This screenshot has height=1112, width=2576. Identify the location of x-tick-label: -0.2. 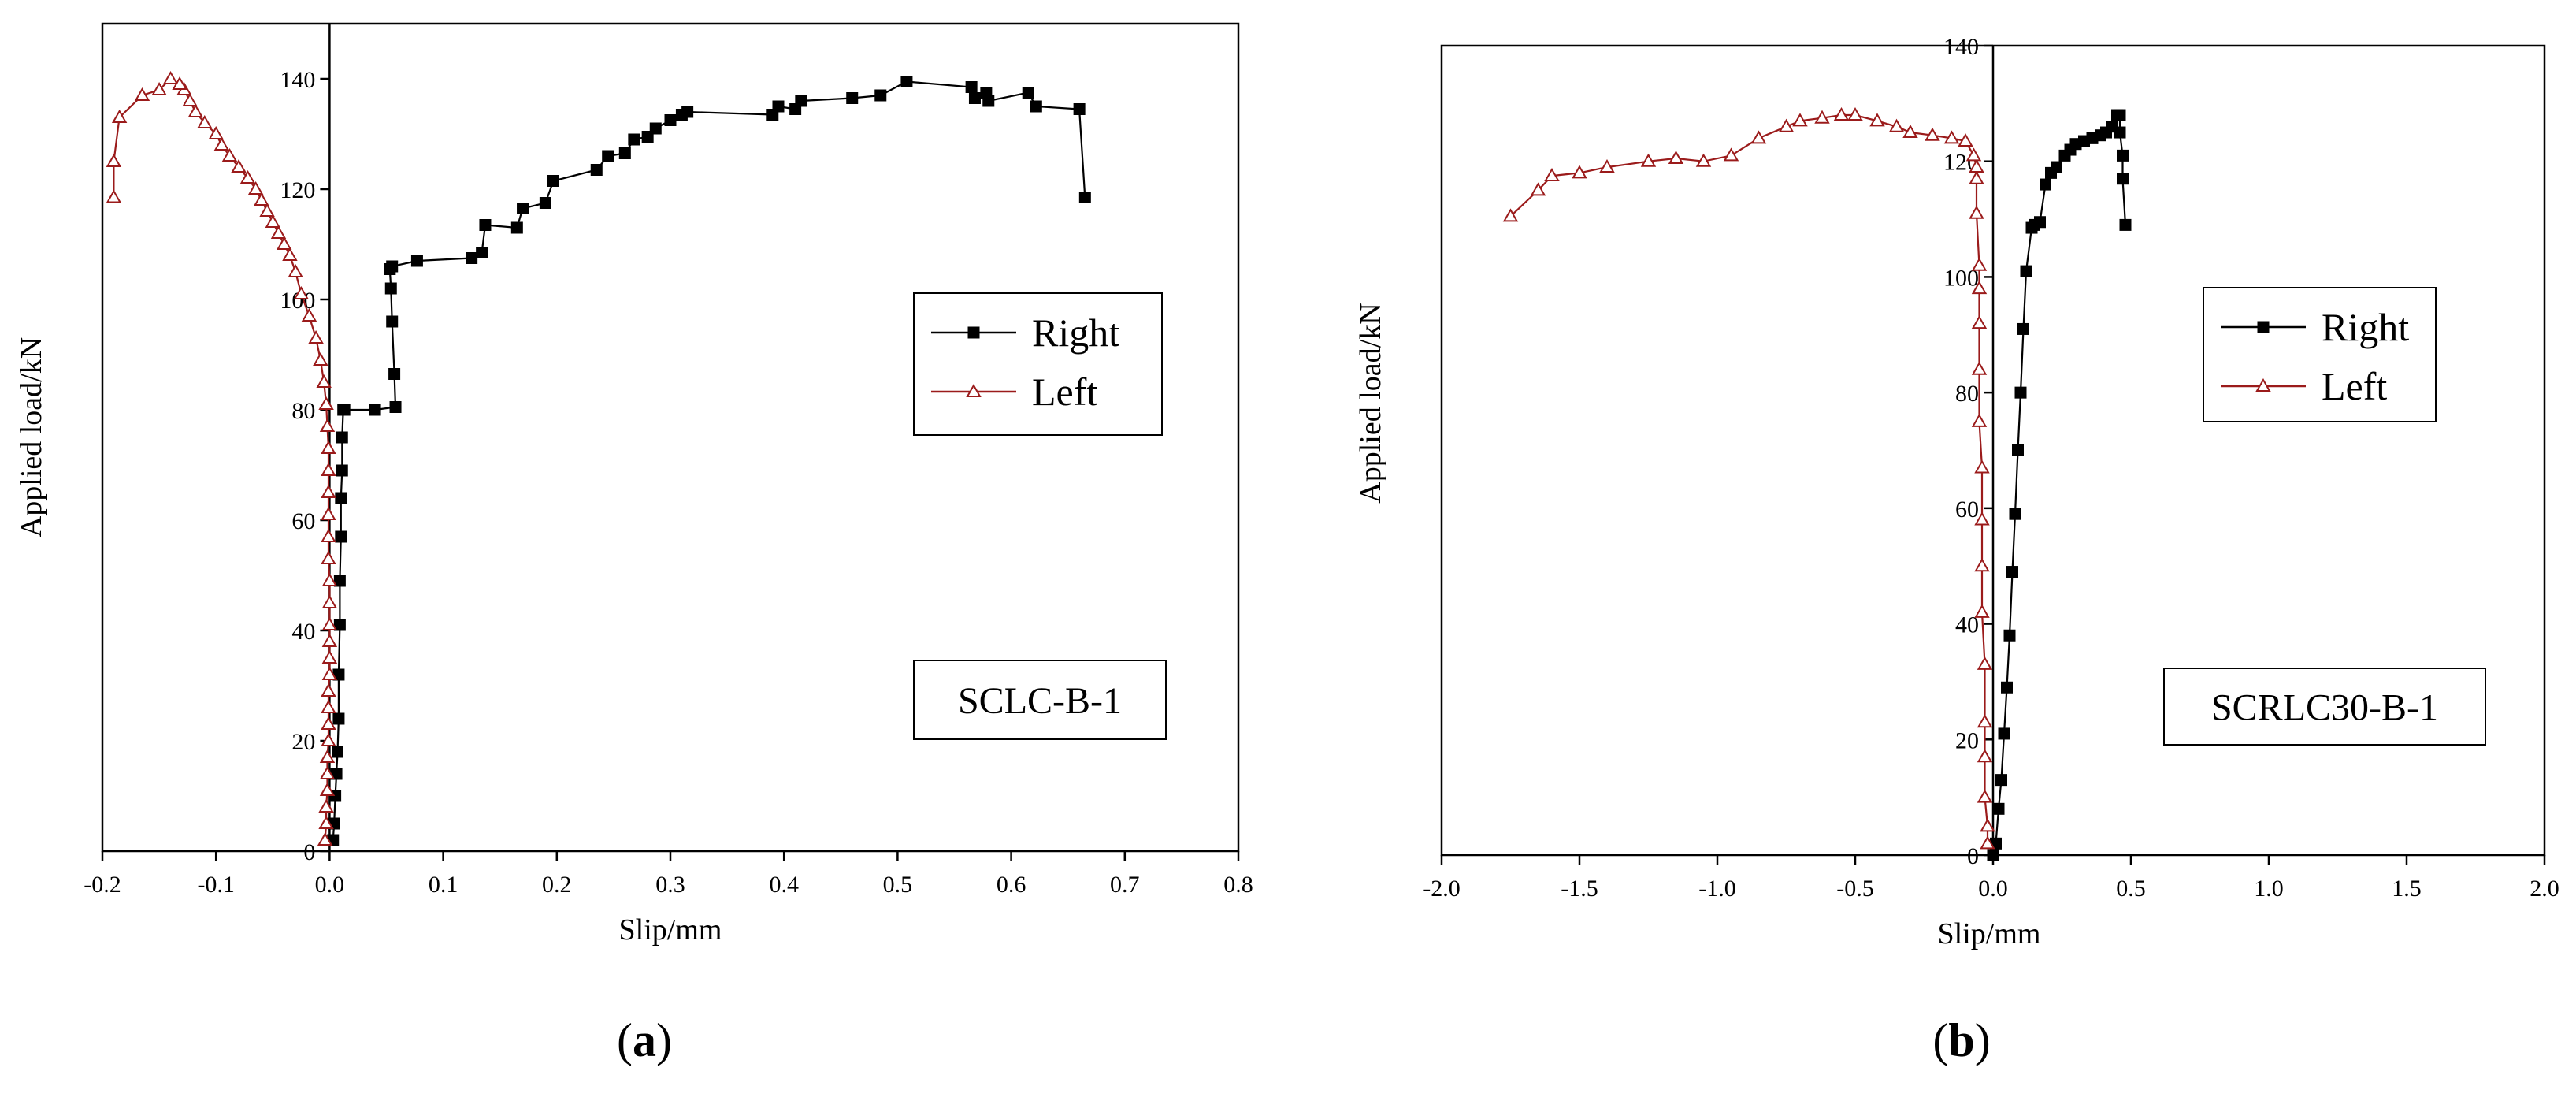
(102, 885).